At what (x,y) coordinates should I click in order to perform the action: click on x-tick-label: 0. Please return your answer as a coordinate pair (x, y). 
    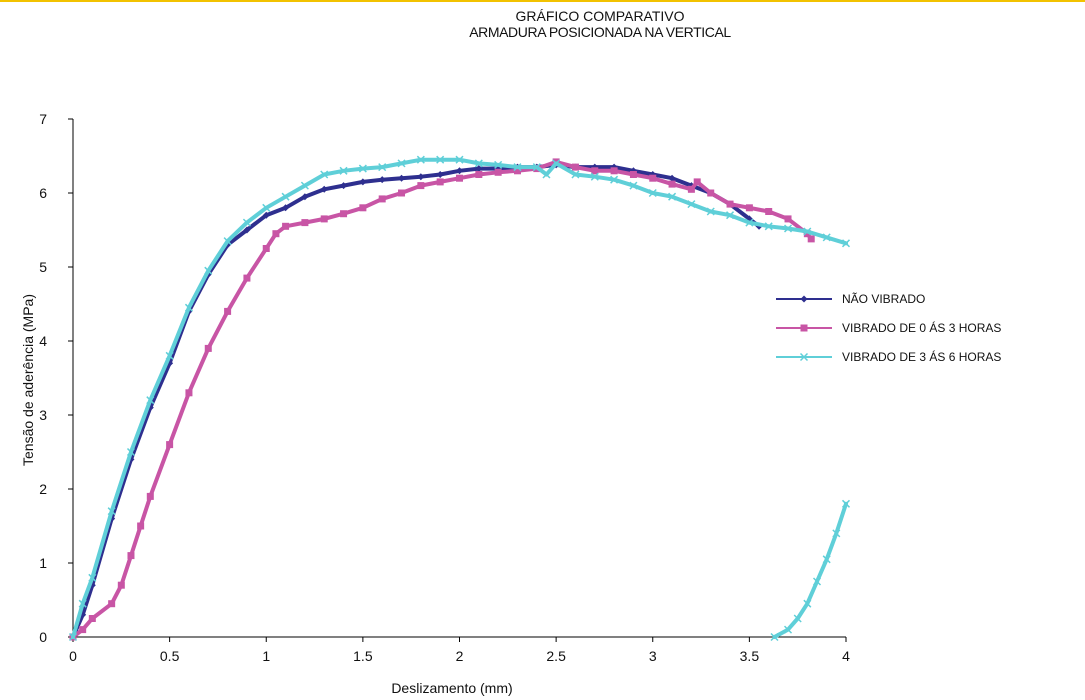
    Looking at the image, I should click on (73, 656).